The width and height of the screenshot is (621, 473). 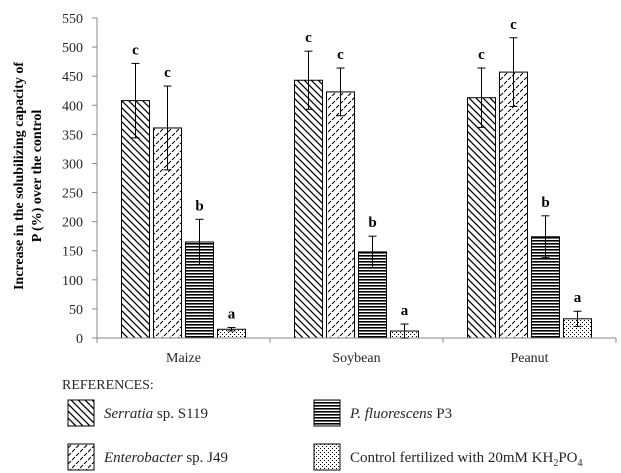 What do you see at coordinates (327, 457) in the screenshot?
I see `legend-swatch-control-fertilized-with-20mm-kh2po4` at bounding box center [327, 457].